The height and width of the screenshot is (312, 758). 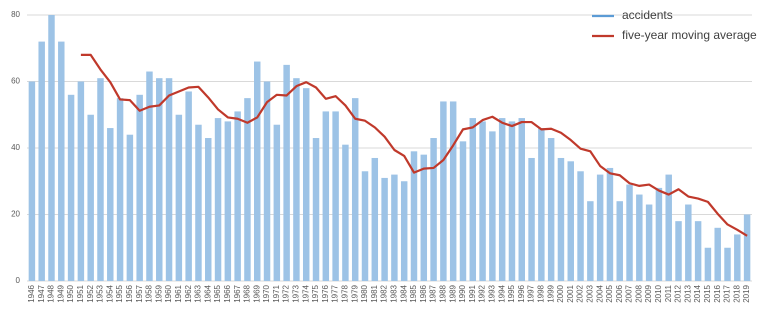 What do you see at coordinates (31, 293) in the screenshot?
I see `x-tick-label: 1946` at bounding box center [31, 293].